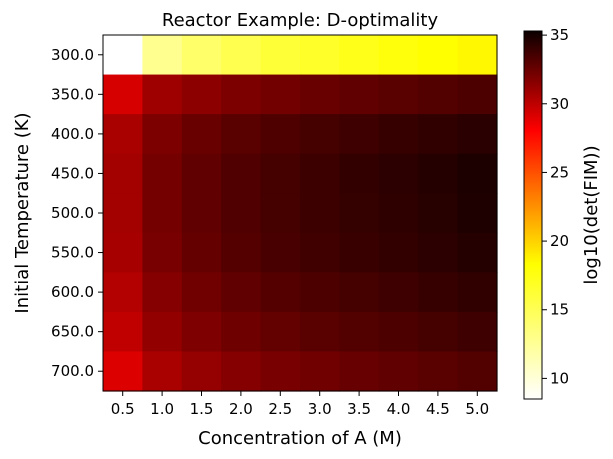 This screenshot has height=459, width=613. I want to click on colorbar-tick-label: 15, so click(559, 310).